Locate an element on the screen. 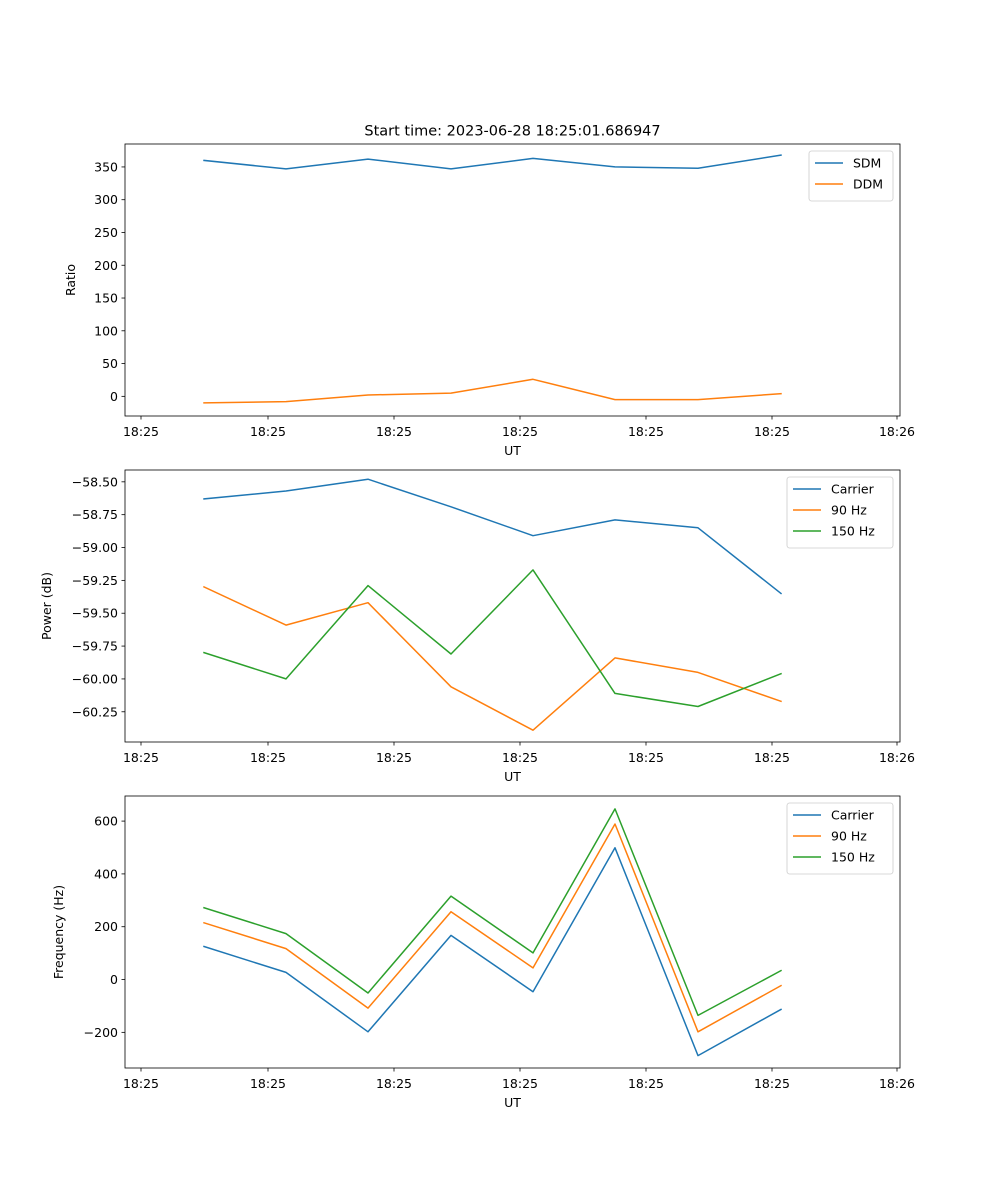 Image resolution: width=1000 pixels, height=1200 pixels. y-tick-label: 350 is located at coordinates (106, 166).